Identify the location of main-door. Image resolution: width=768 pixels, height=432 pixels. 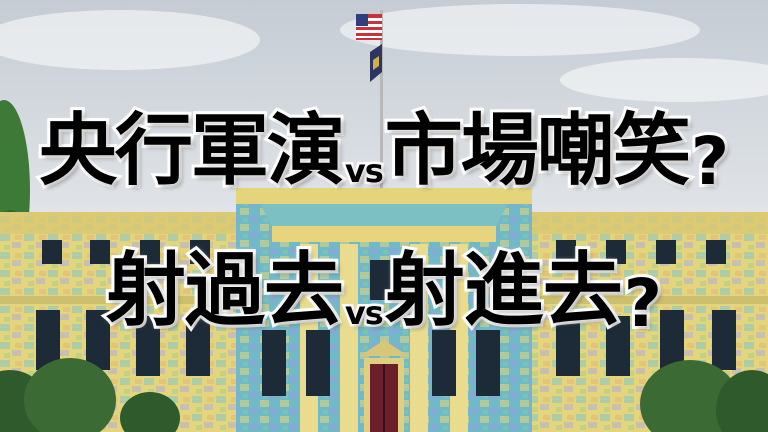
(384, 386).